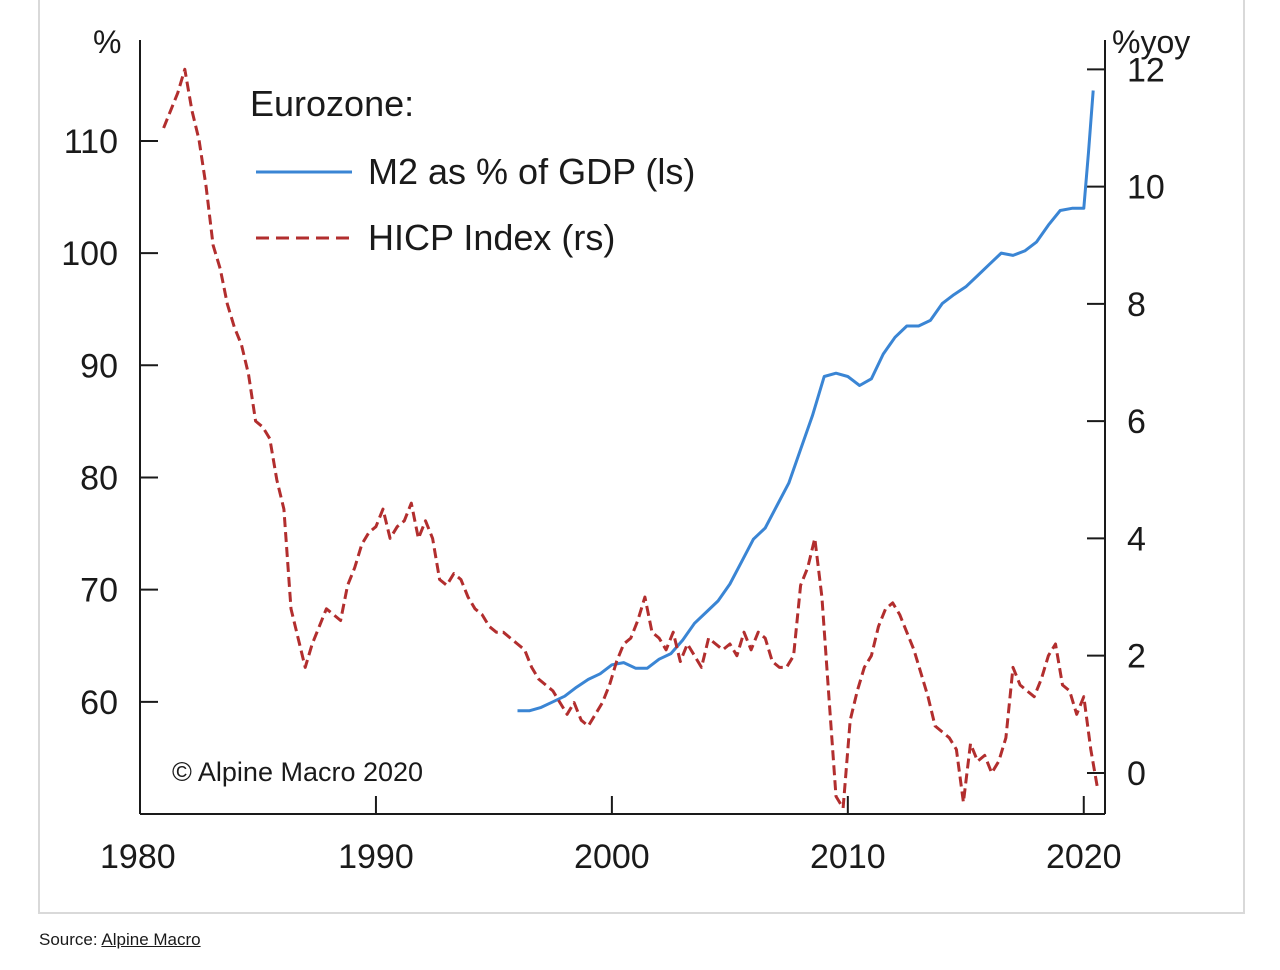  Describe the element at coordinates (1146, 70) in the screenshot. I see `right-tick-label-12: 12` at that location.